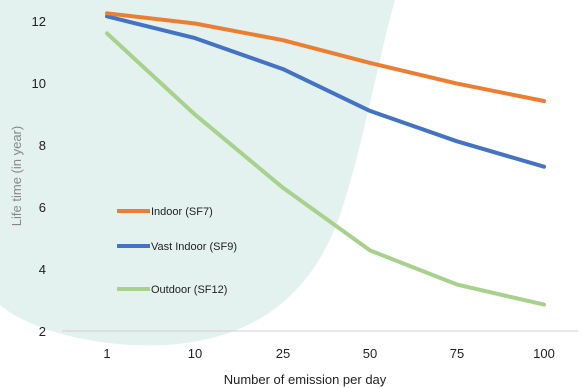 This screenshot has width=581, height=388. What do you see at coordinates (544, 353) in the screenshot?
I see `x-tick-label: 100` at bounding box center [544, 353].